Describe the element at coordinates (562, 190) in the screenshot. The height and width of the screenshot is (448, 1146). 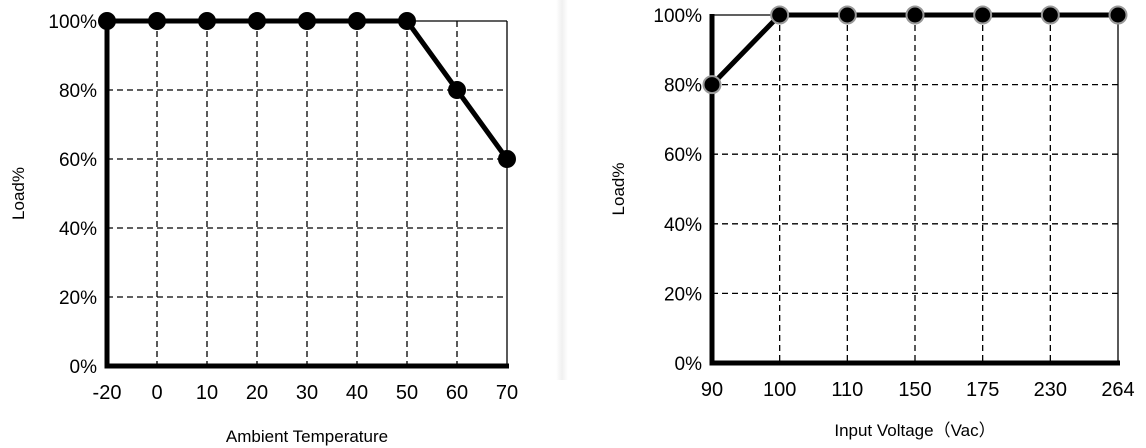
I see `panel-divider` at that location.